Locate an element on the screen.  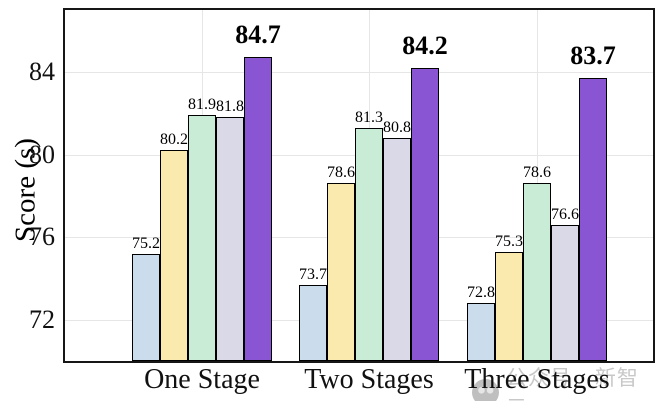
bar-value-label: 73.7 is located at coordinates (313, 274).